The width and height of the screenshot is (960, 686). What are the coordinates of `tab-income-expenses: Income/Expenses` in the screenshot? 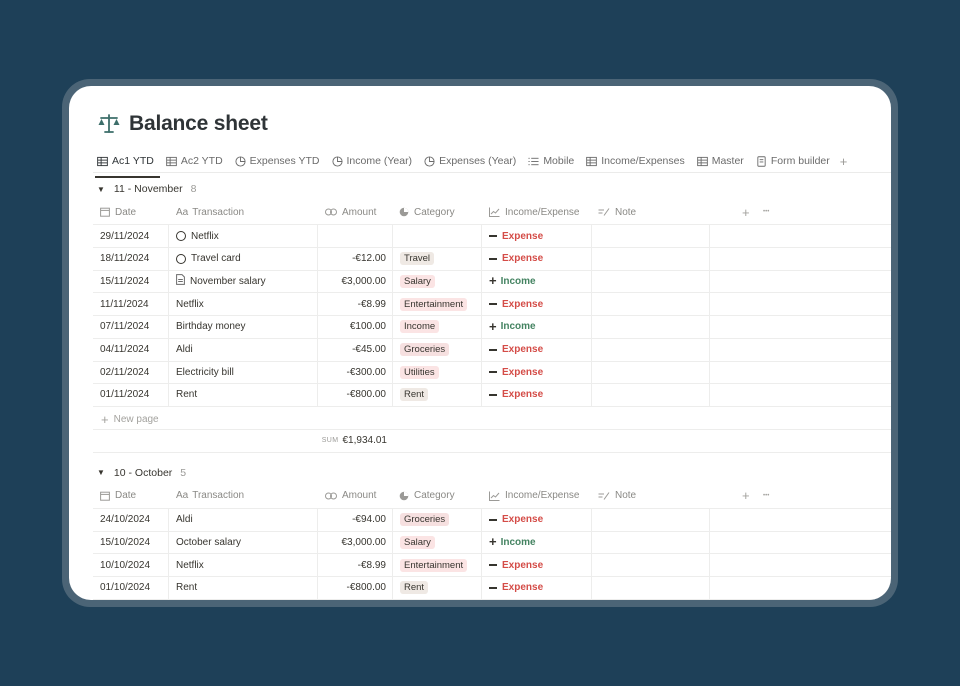 It's located at (635, 161).